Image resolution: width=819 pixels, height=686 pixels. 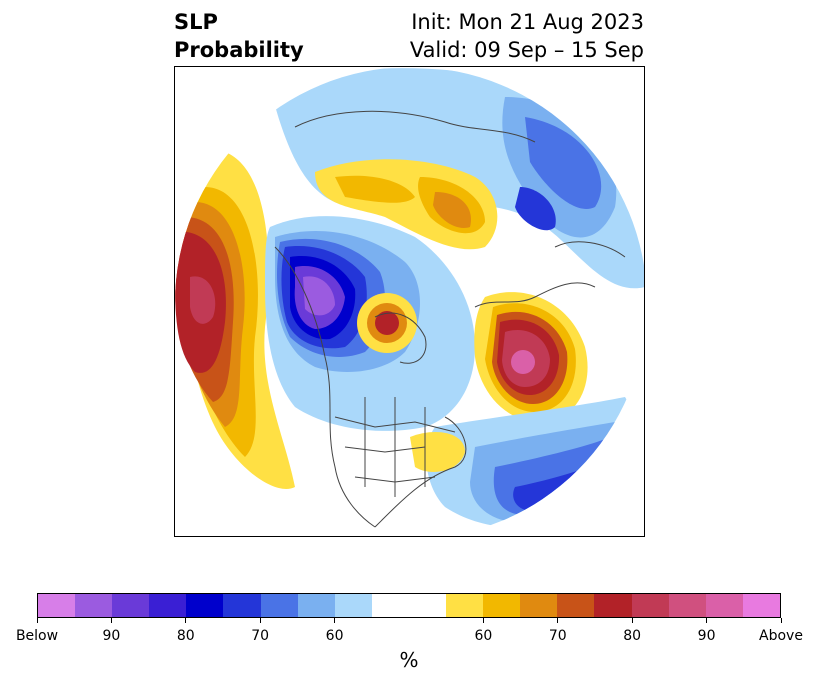 What do you see at coordinates (319, 296) in the screenshot?
I see `below-peak-alaska` at bounding box center [319, 296].